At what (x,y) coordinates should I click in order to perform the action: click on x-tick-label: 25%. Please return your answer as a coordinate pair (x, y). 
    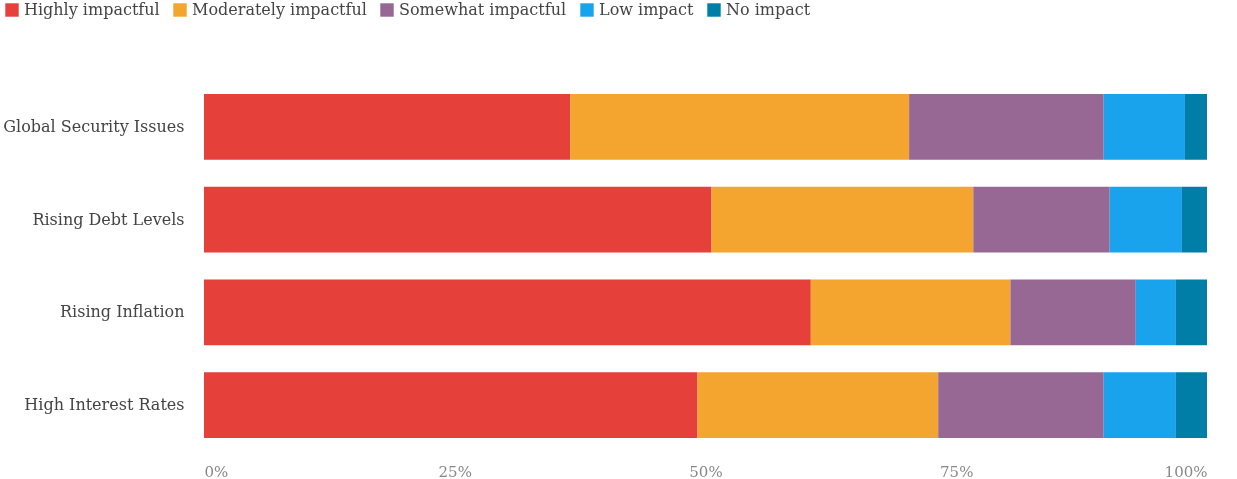
    Looking at the image, I should click on (455, 470).